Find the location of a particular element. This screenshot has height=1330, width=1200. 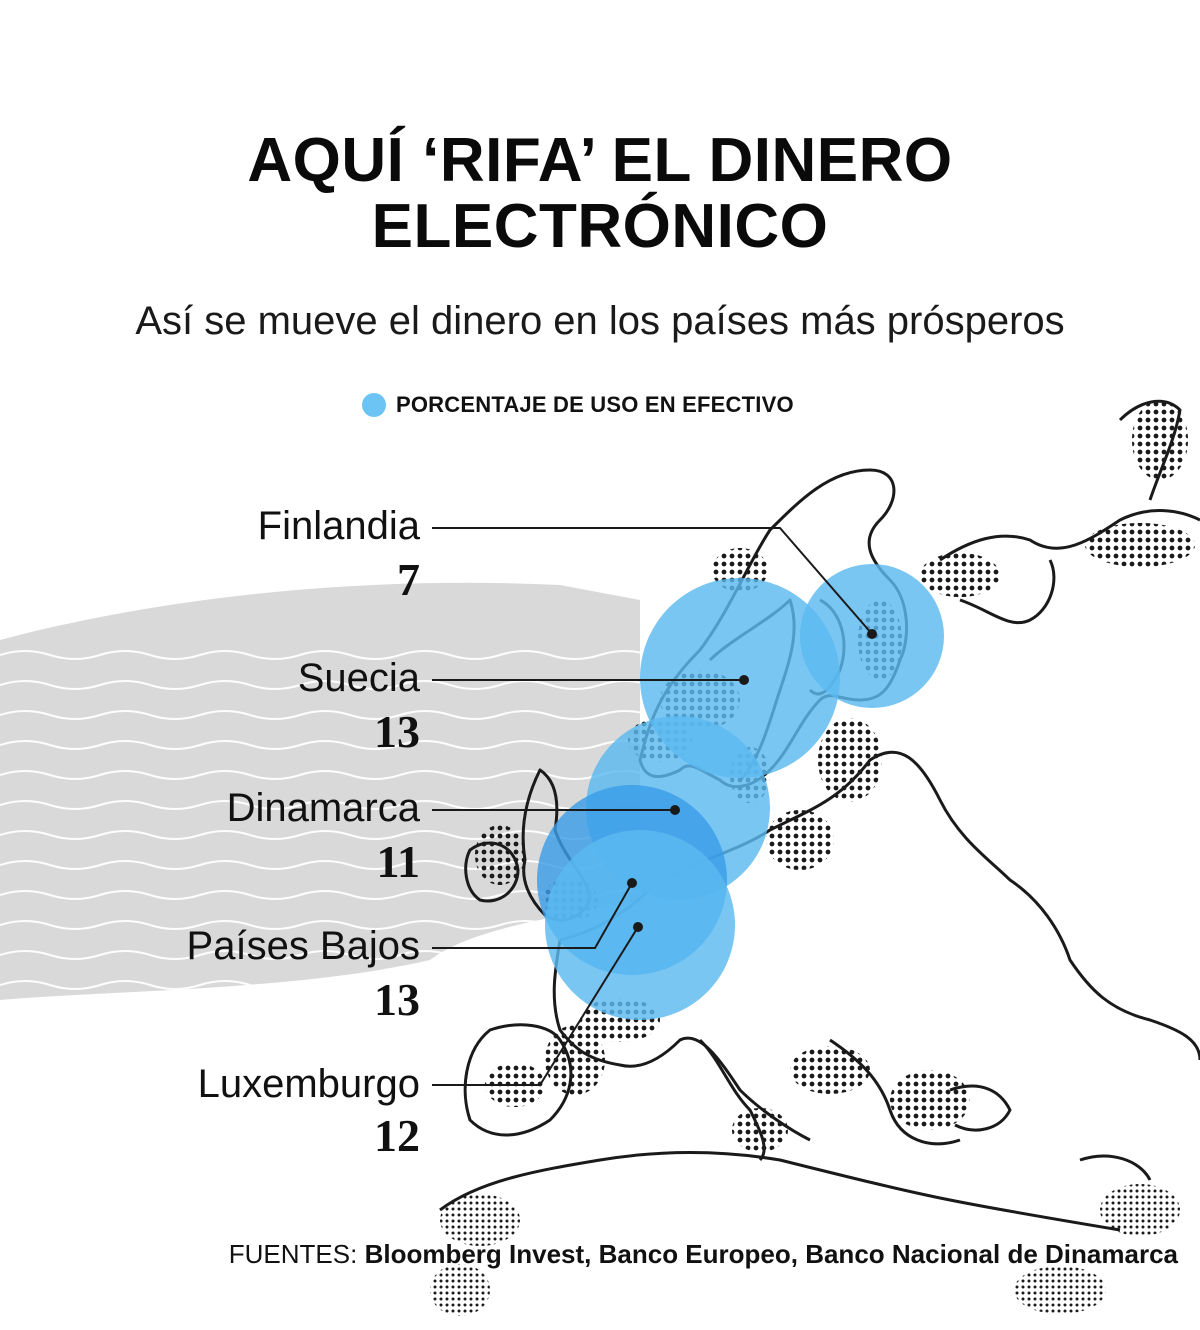

title-line-2: ELECTRÓNICO is located at coordinates (600, 226).